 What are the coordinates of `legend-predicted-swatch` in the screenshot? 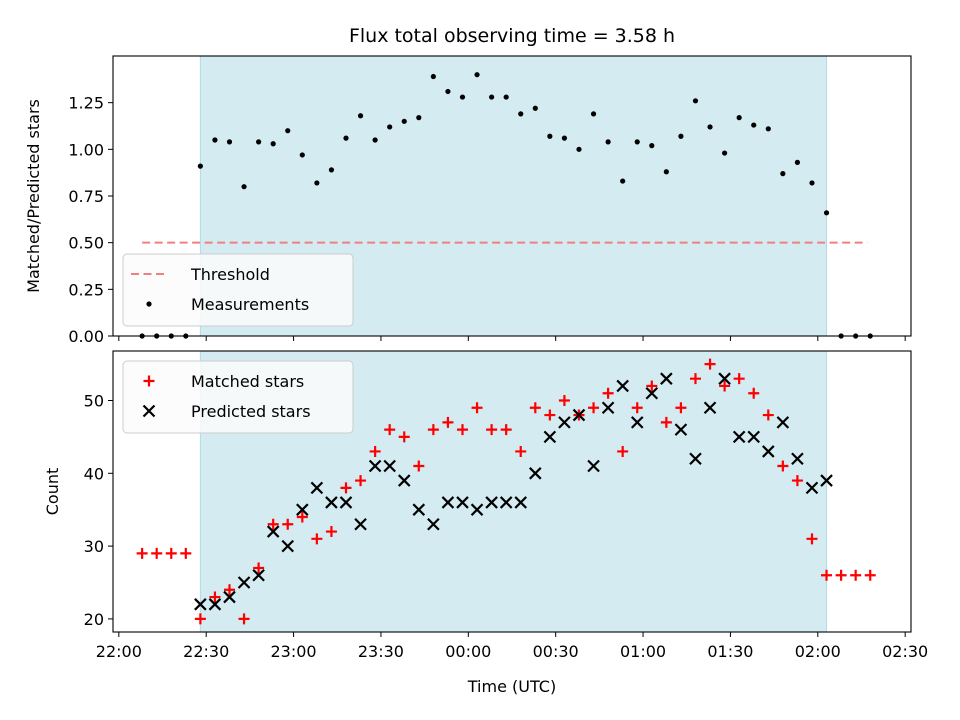 It's located at (149, 411).